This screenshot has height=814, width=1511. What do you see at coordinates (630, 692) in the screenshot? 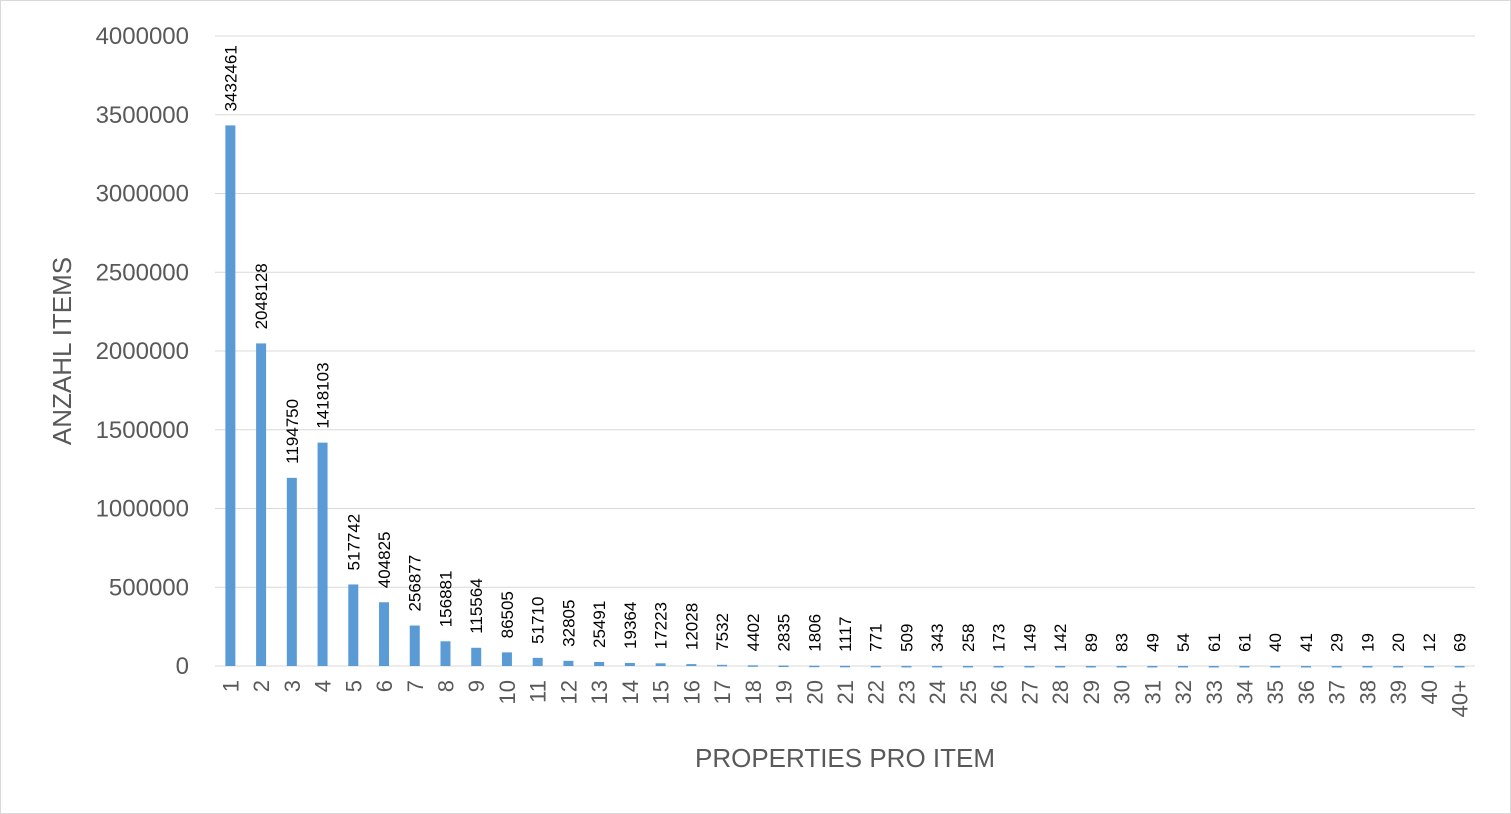
I see `x-tick-label: 14` at bounding box center [630, 692].